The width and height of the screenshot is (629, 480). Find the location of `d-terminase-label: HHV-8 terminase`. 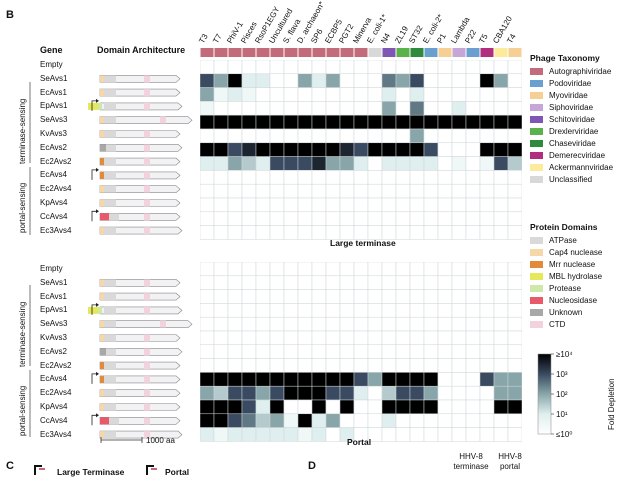

d-terminase-label: HHV-8 terminase is located at coordinates (471, 461).